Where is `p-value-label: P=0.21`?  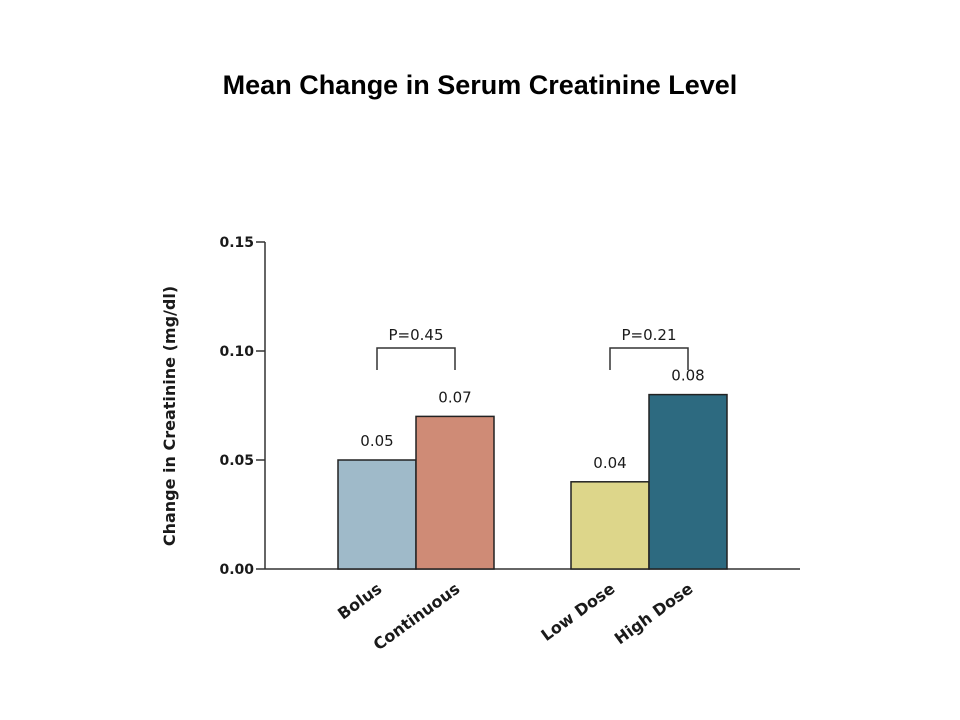
p-value-label: P=0.21 is located at coordinates (648, 335).